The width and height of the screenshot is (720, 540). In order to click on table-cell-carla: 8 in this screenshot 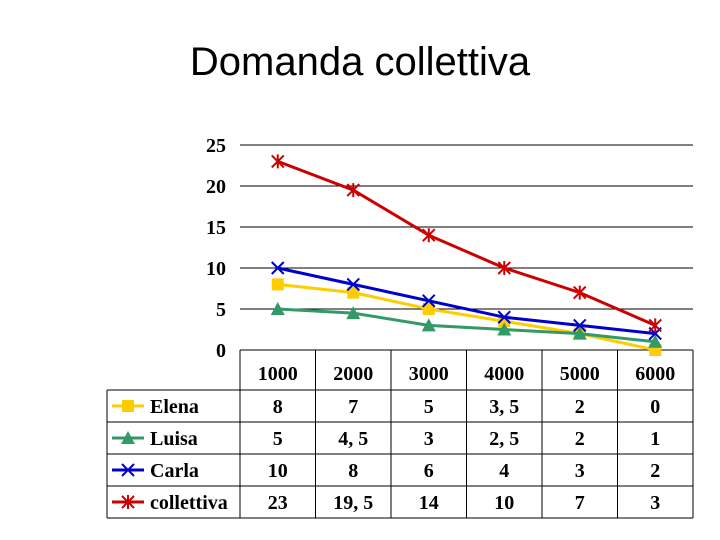, I will do `click(353, 471)`.